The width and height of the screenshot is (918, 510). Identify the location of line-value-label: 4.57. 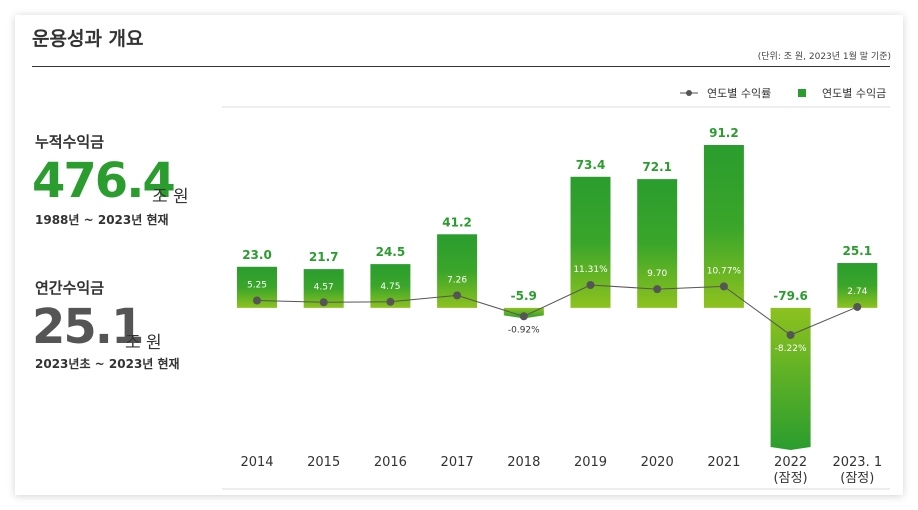
(324, 287).